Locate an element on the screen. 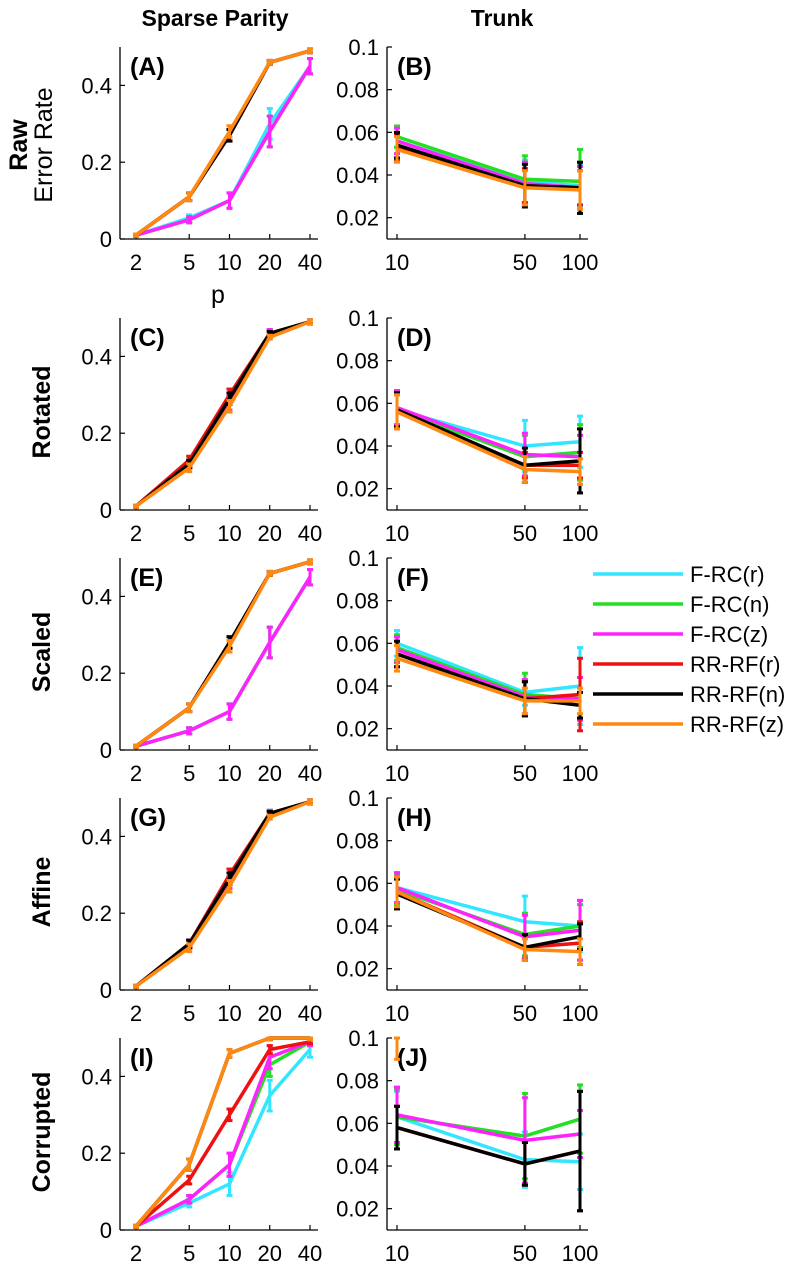 This screenshot has width=810, height=1275. series-rr-rf-z-e is located at coordinates (223, 653).